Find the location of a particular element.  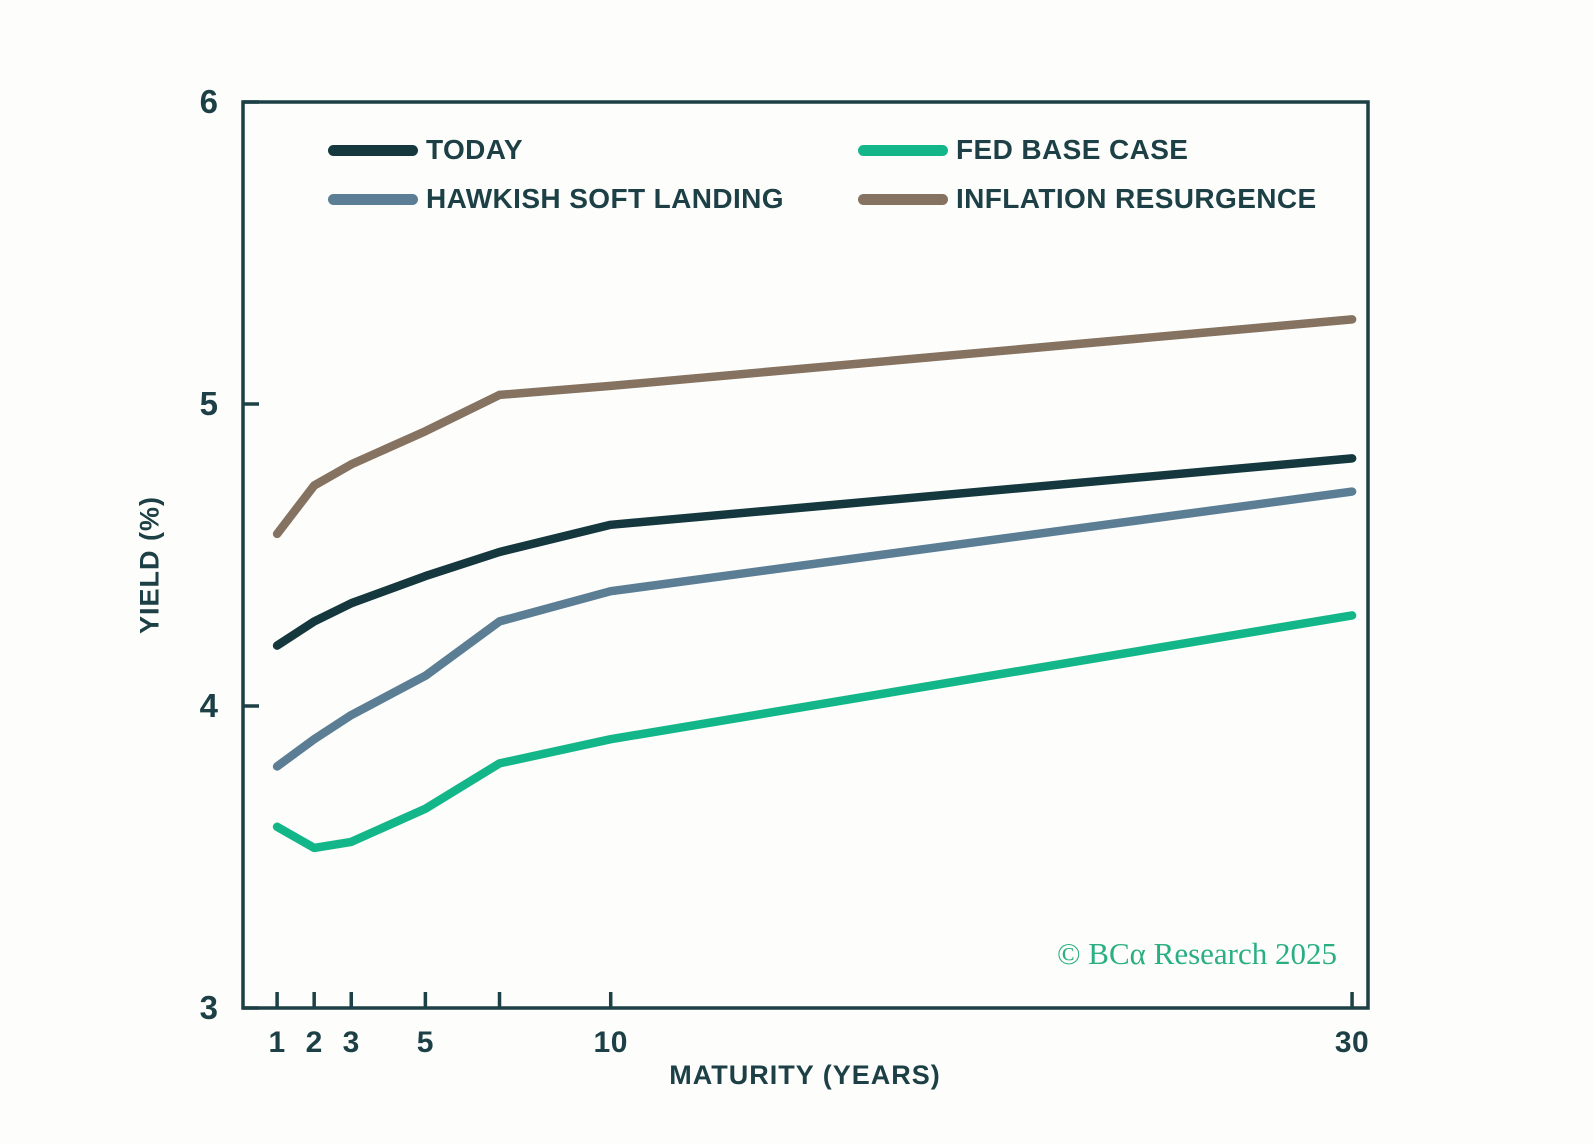

legend-swatch-hawkish-soft-landing is located at coordinates (373, 199).